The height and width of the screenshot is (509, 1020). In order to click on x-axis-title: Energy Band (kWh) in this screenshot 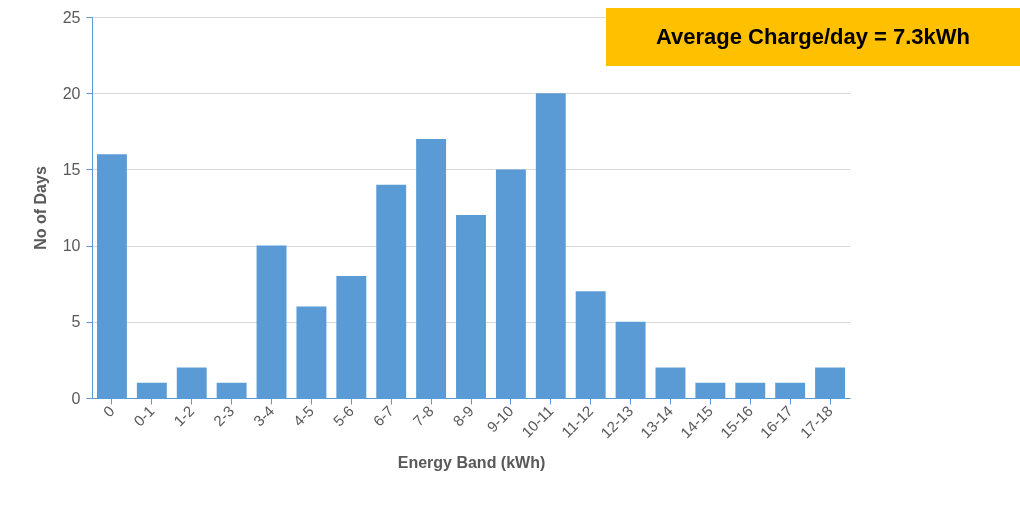, I will do `click(471, 463)`.